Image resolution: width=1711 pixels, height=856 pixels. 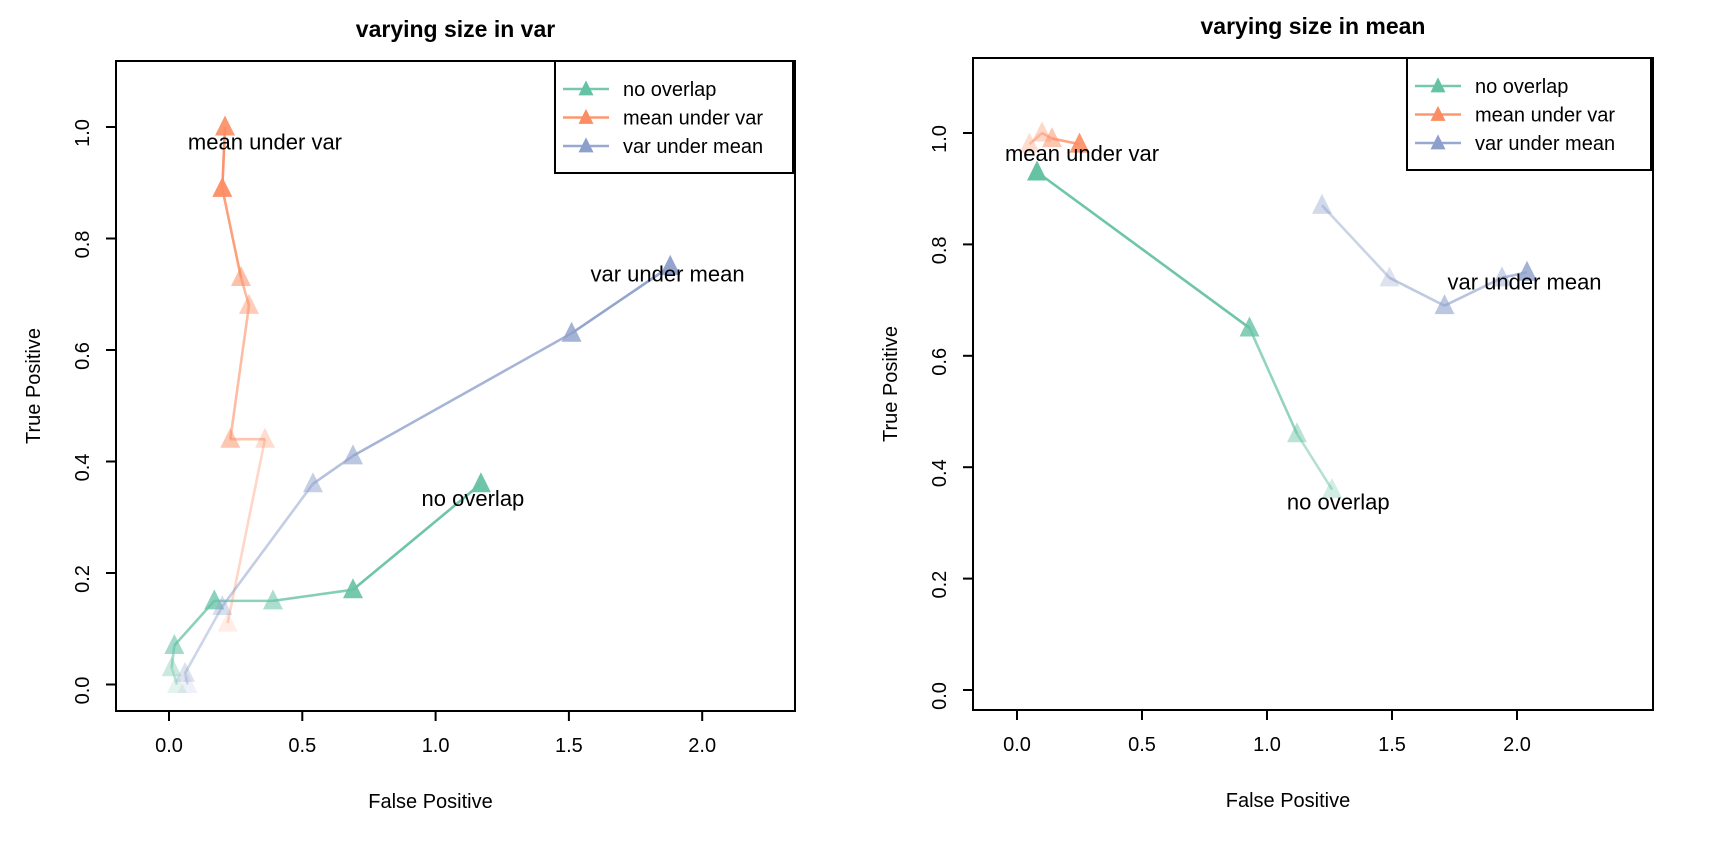 What do you see at coordinates (436, 746) in the screenshot?
I see `x-tick-label: 1.0` at bounding box center [436, 746].